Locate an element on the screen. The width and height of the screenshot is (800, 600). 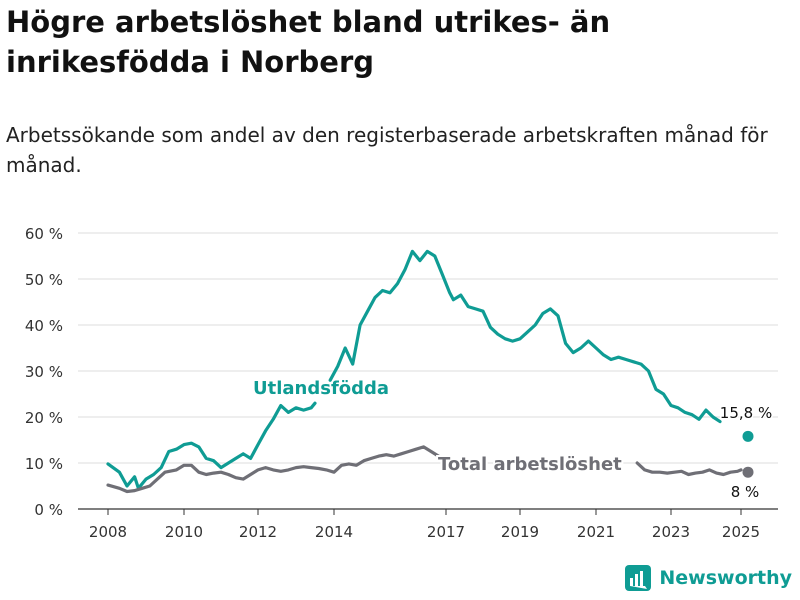
y-axis: 0 % 10 % 20 % 30 % 40 % 50 % 60 % is located at coordinates (44, 372).